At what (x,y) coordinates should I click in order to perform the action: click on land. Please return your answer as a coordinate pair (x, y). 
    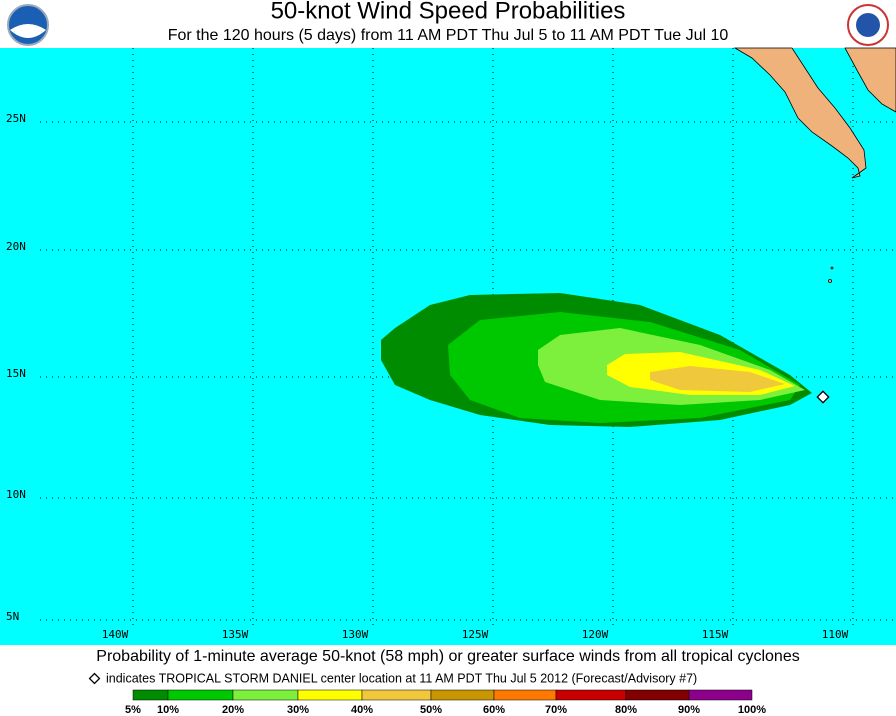
    Looking at the image, I should click on (814, 165).